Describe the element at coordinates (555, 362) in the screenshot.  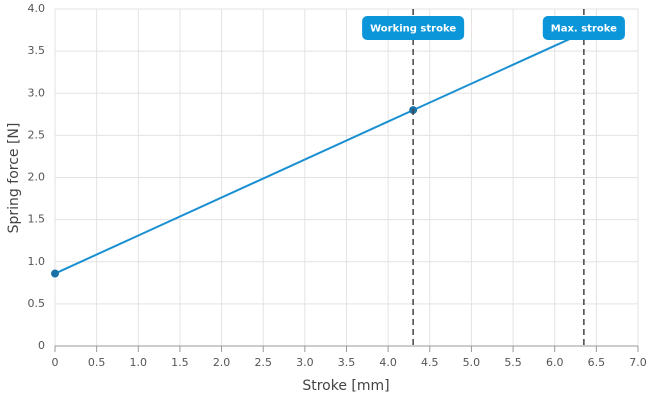
I see `x-tick-label: 6.0` at that location.